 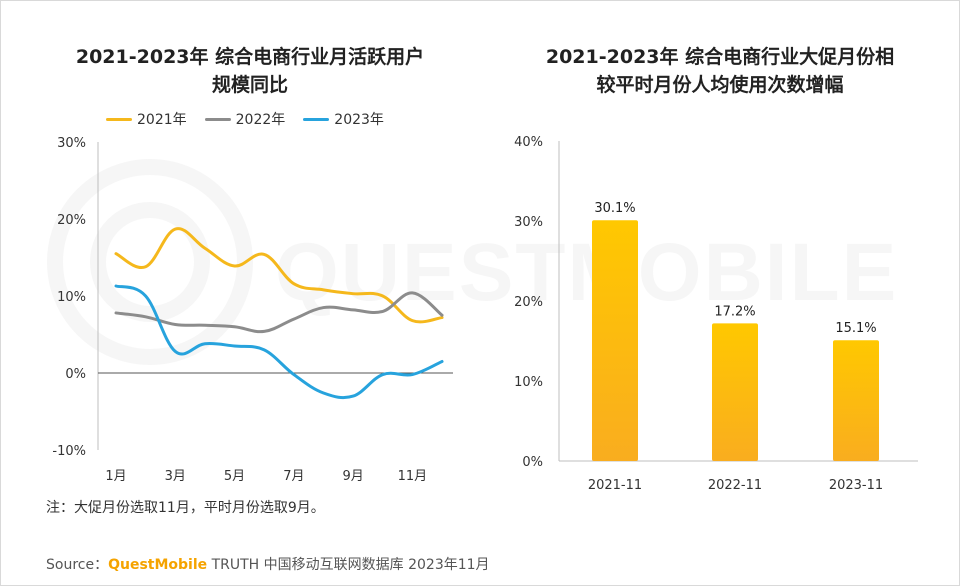 I want to click on bar-data-label: 30.1%, so click(x=614, y=208).